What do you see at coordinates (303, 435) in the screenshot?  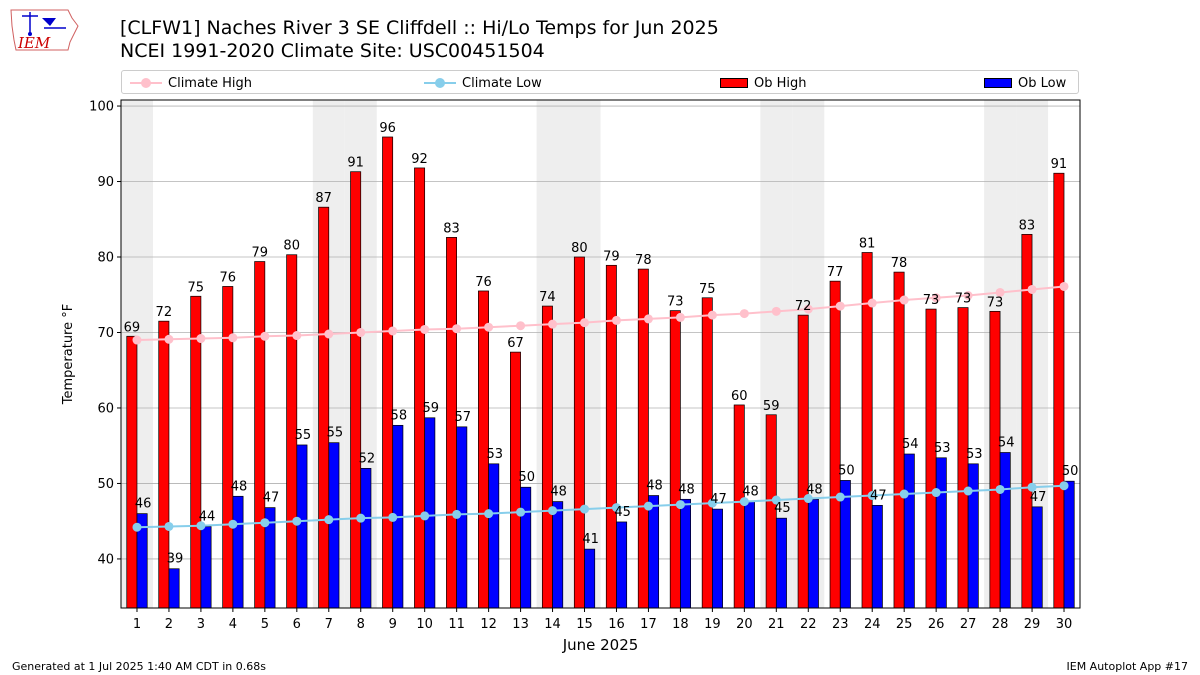 I see `ob-low-label: 55` at bounding box center [303, 435].